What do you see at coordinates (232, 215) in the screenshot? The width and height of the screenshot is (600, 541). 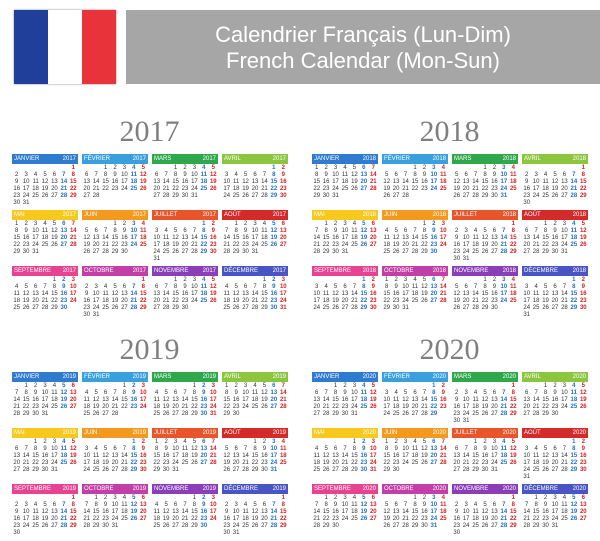 I see `month-name: AOÛT` at bounding box center [232, 215].